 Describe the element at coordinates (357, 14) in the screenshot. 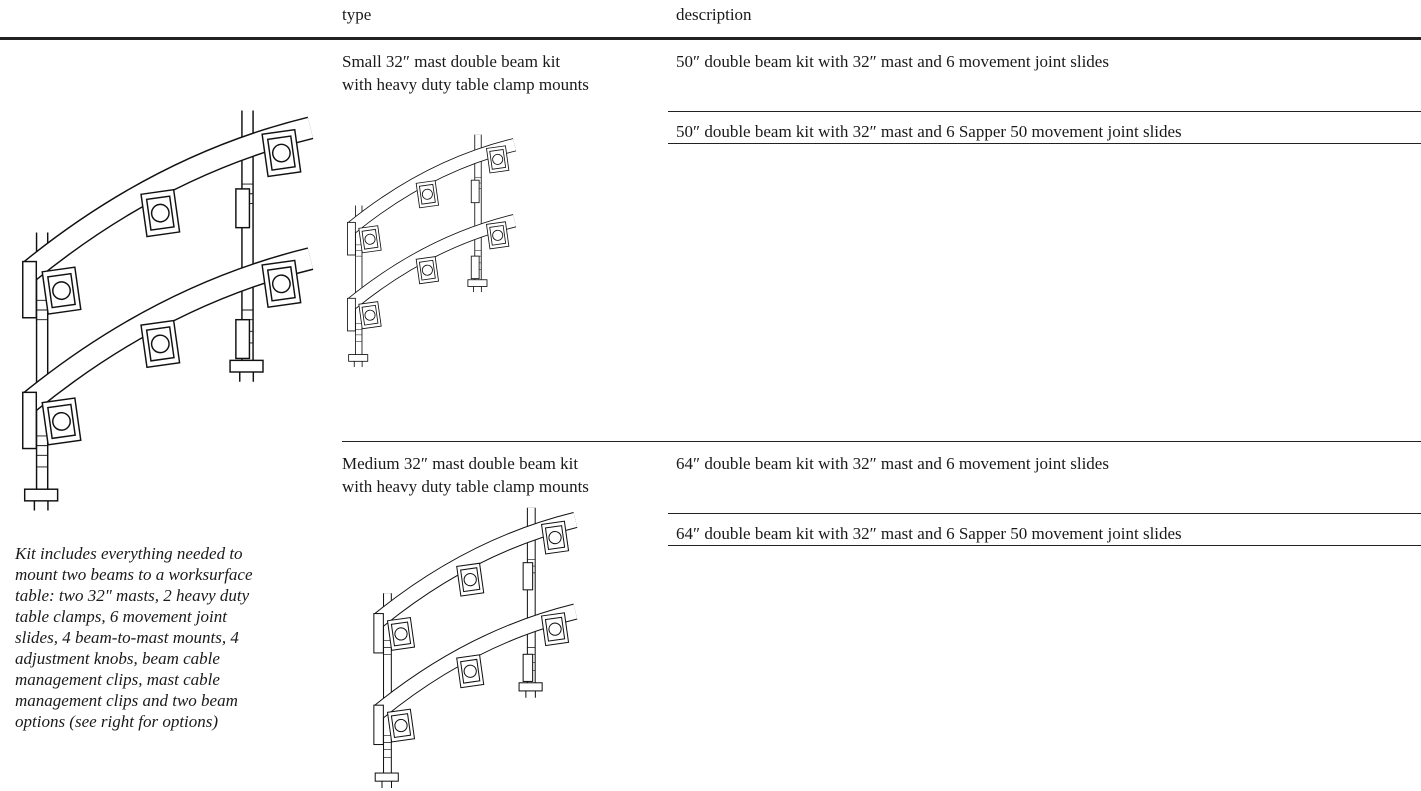

I see `column-header: type` at that location.